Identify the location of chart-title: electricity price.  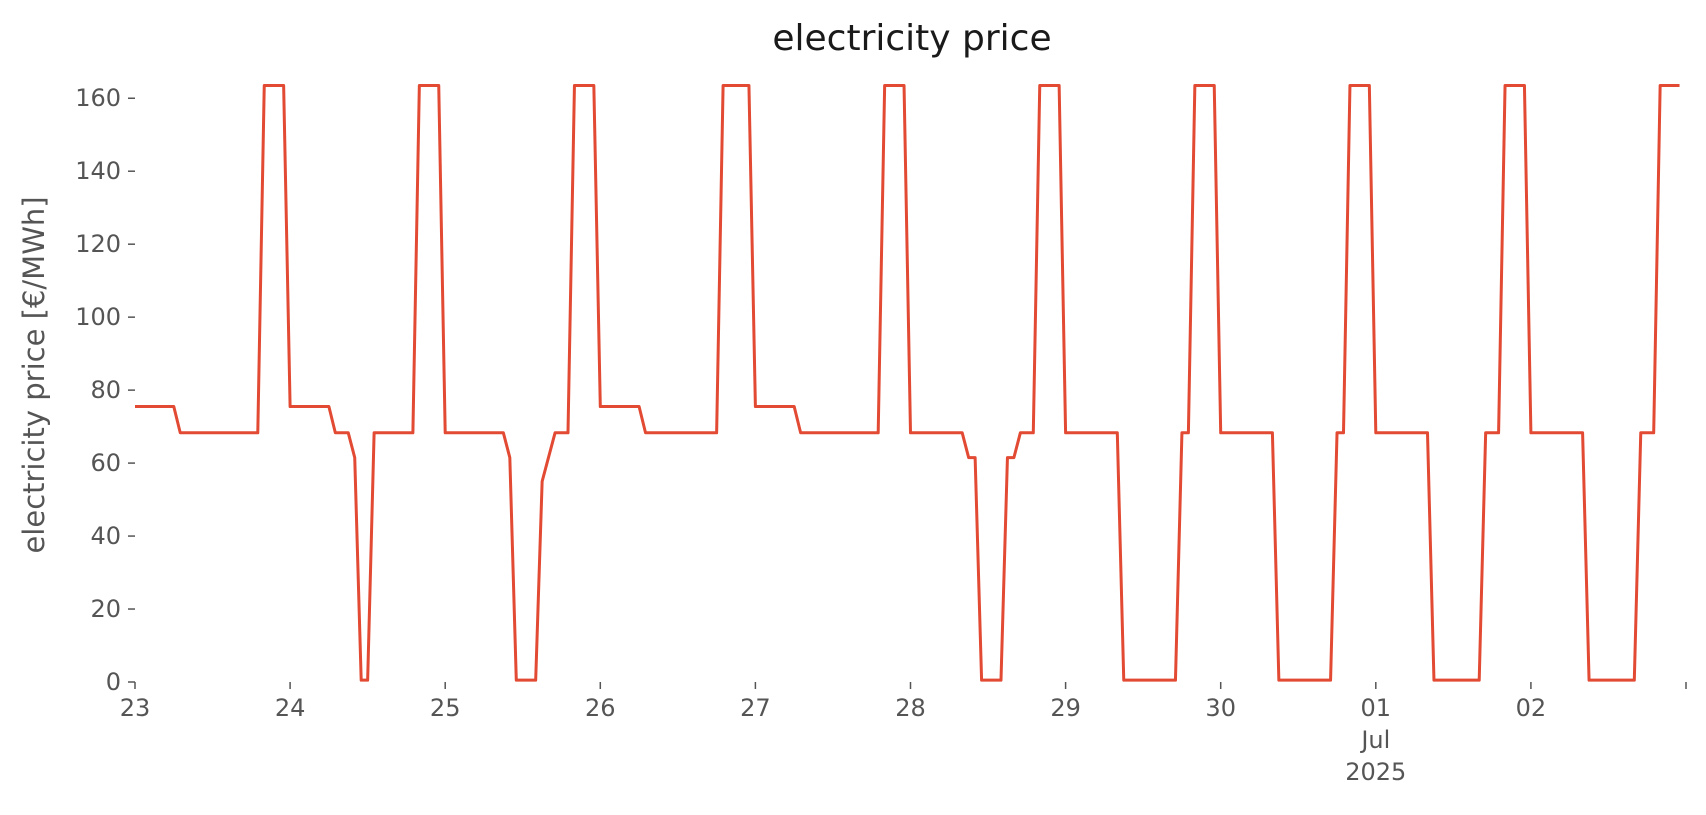
(911, 38).